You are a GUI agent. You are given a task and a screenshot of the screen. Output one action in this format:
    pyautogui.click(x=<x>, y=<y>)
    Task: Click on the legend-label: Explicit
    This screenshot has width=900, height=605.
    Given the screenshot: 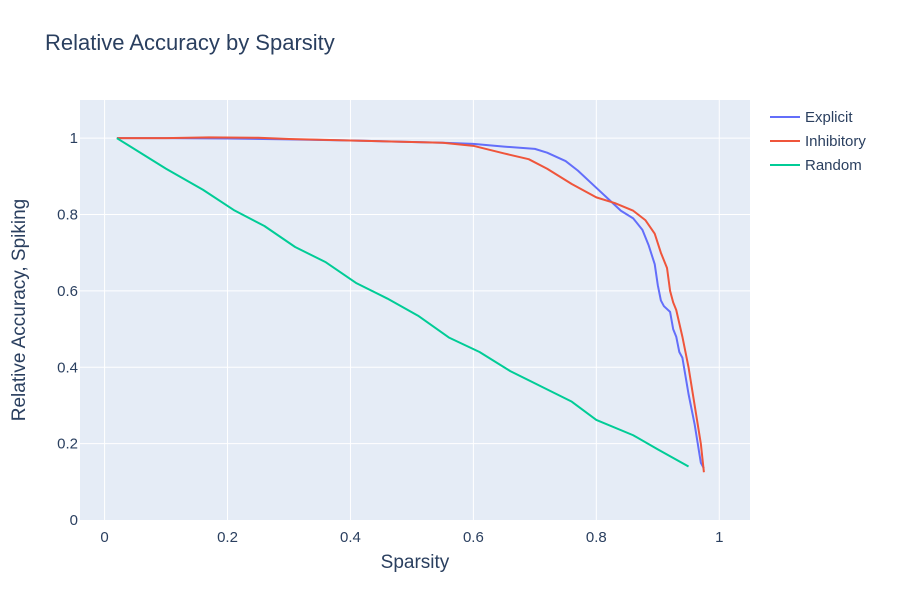 What is the action you would take?
    pyautogui.click(x=829, y=117)
    